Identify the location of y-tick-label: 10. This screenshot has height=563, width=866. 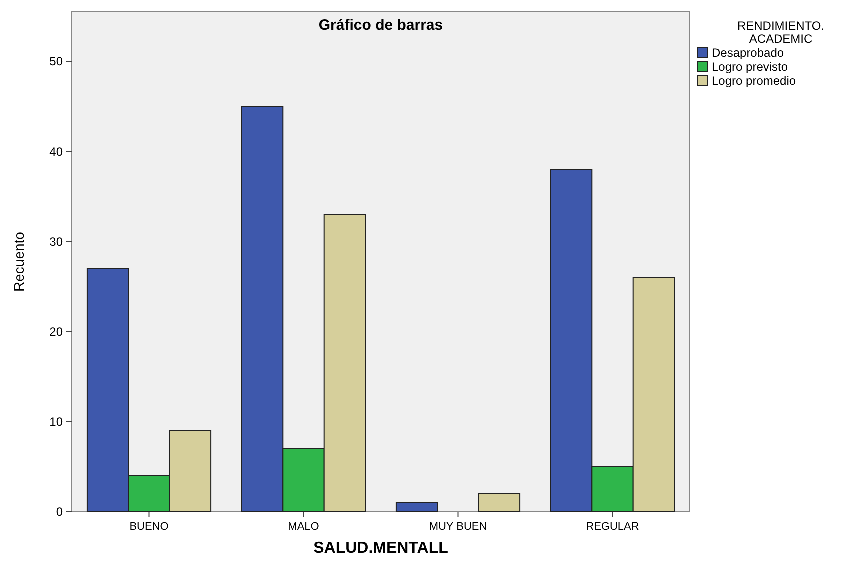
(57, 422).